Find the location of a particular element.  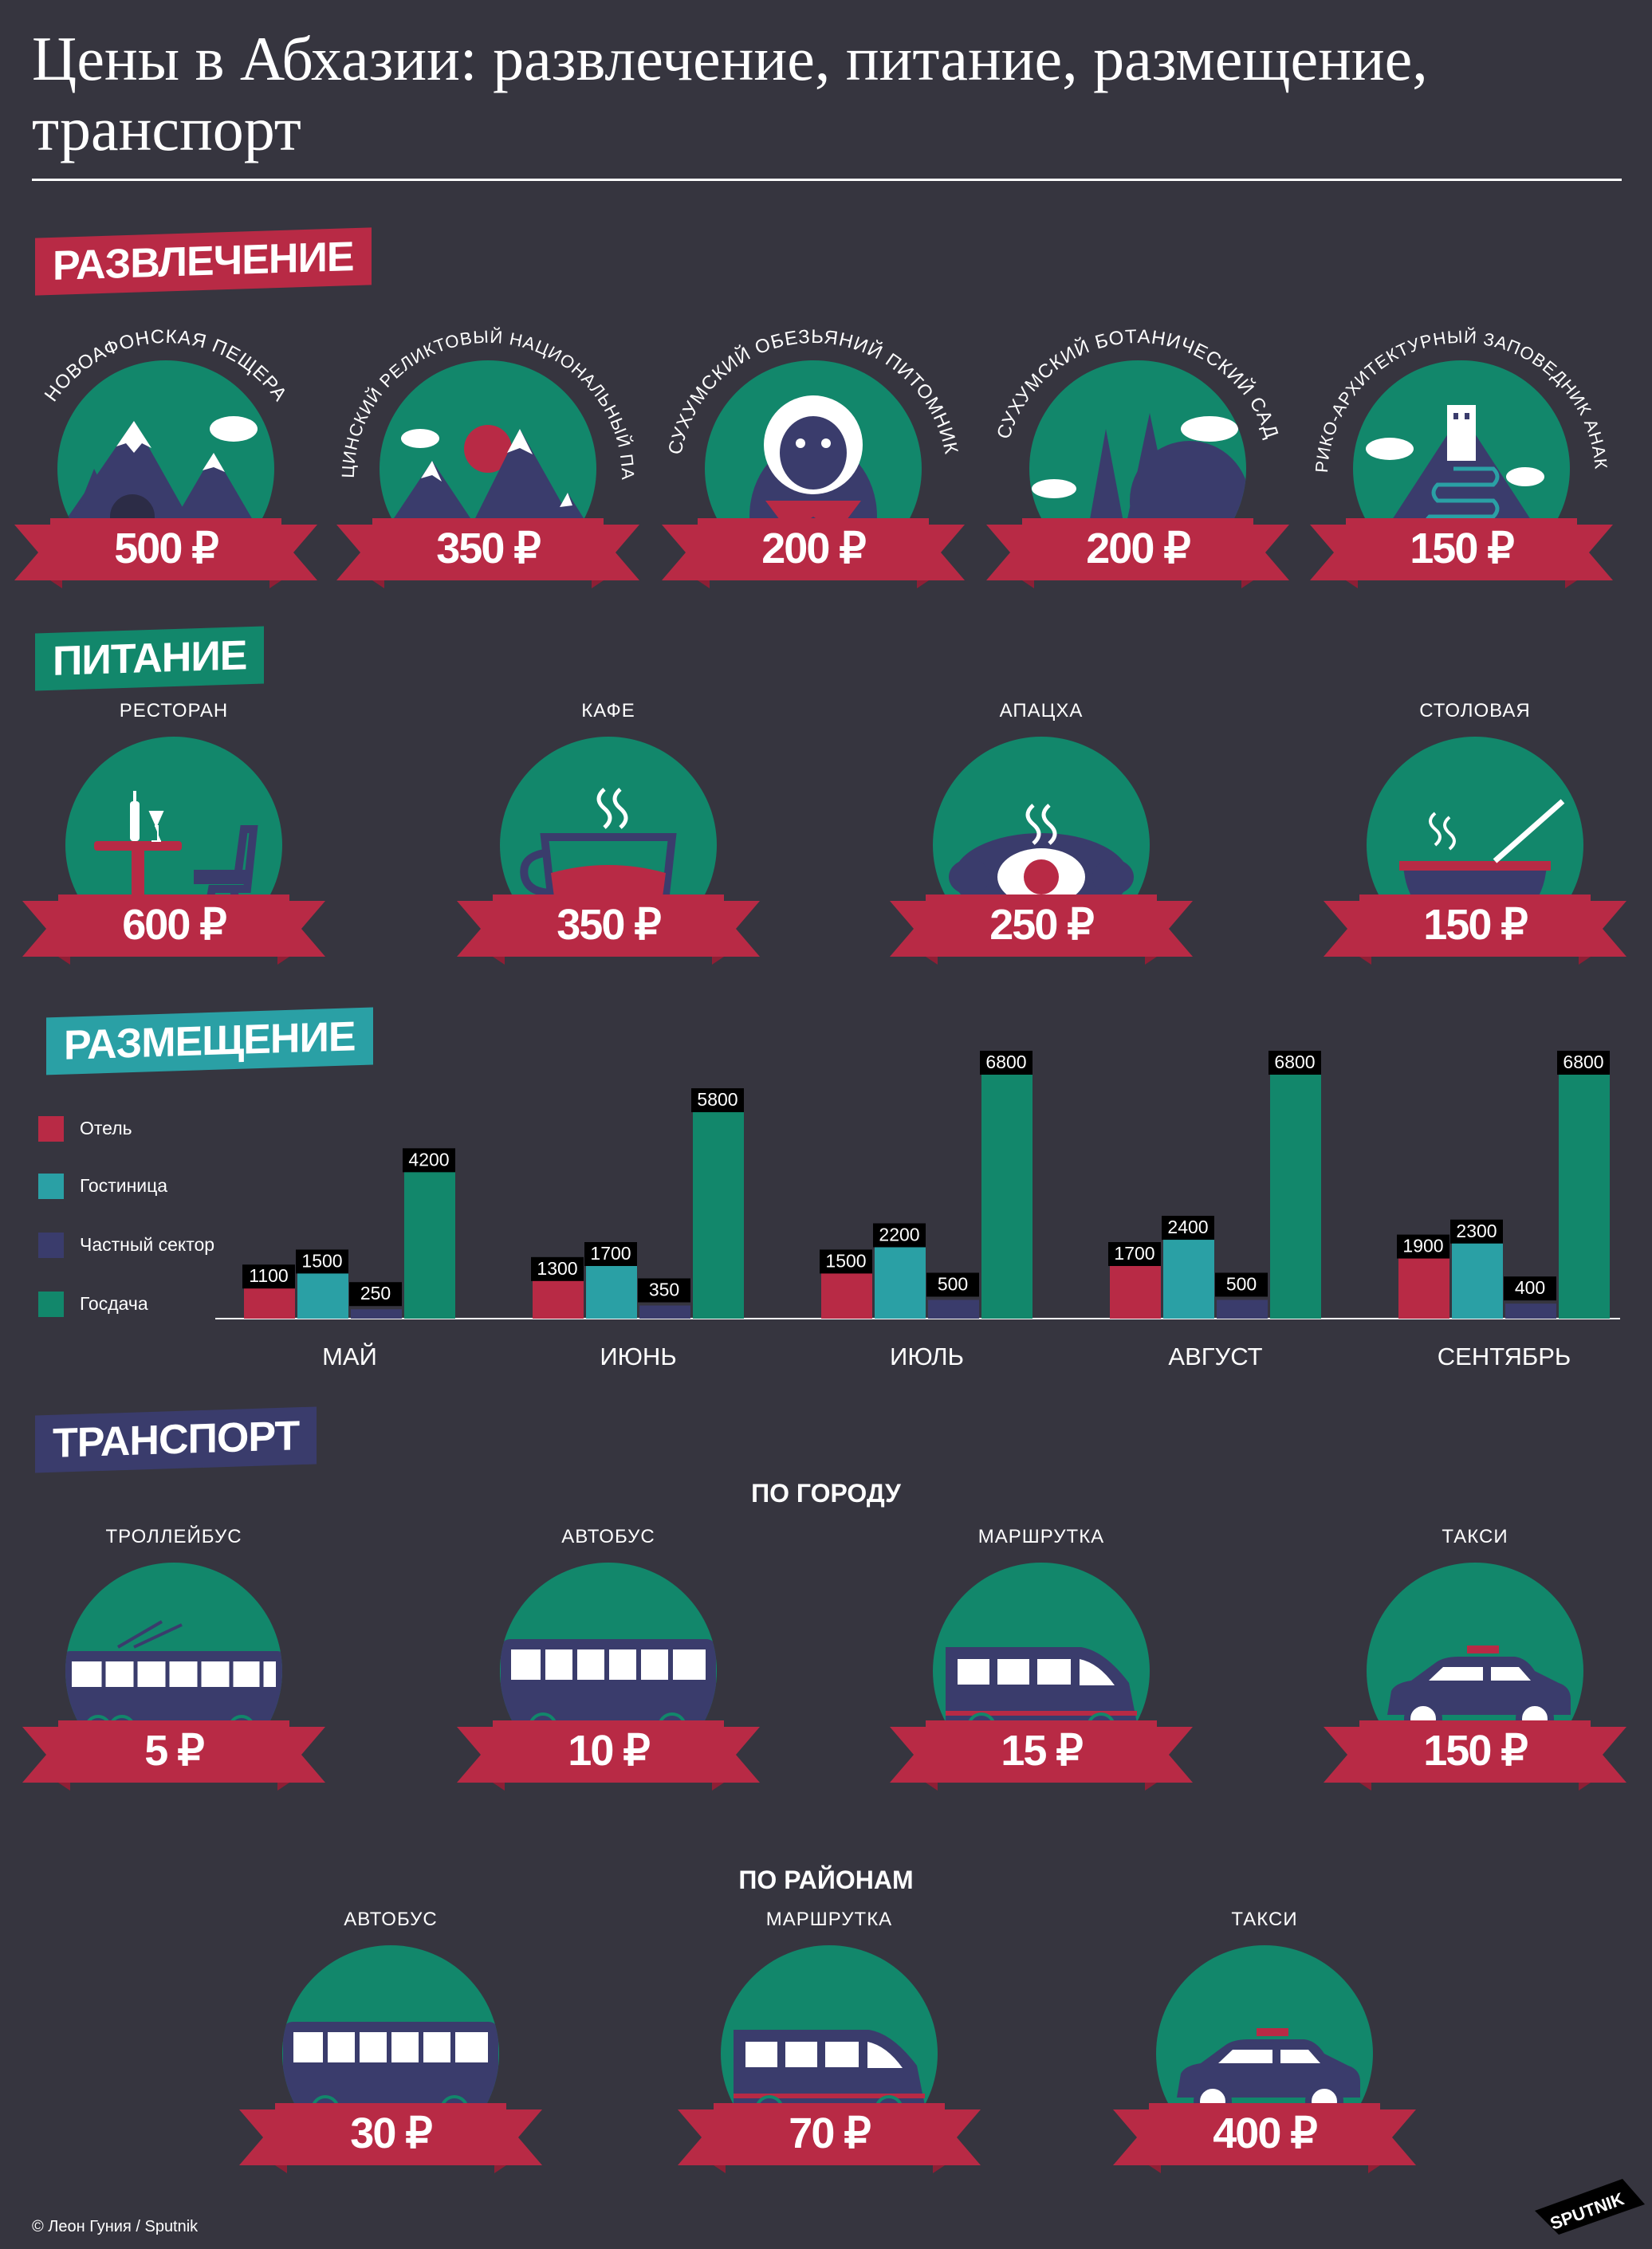

item-name: ТАКСИ is located at coordinates (1264, 1919).